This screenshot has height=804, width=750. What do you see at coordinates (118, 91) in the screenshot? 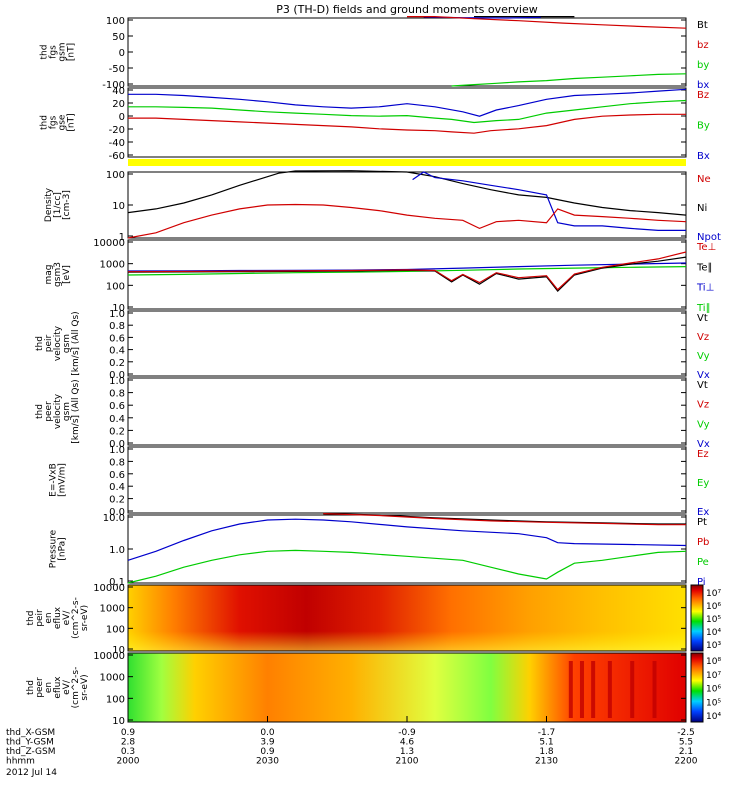
I see `y-tick-label: 40` at bounding box center [118, 91].